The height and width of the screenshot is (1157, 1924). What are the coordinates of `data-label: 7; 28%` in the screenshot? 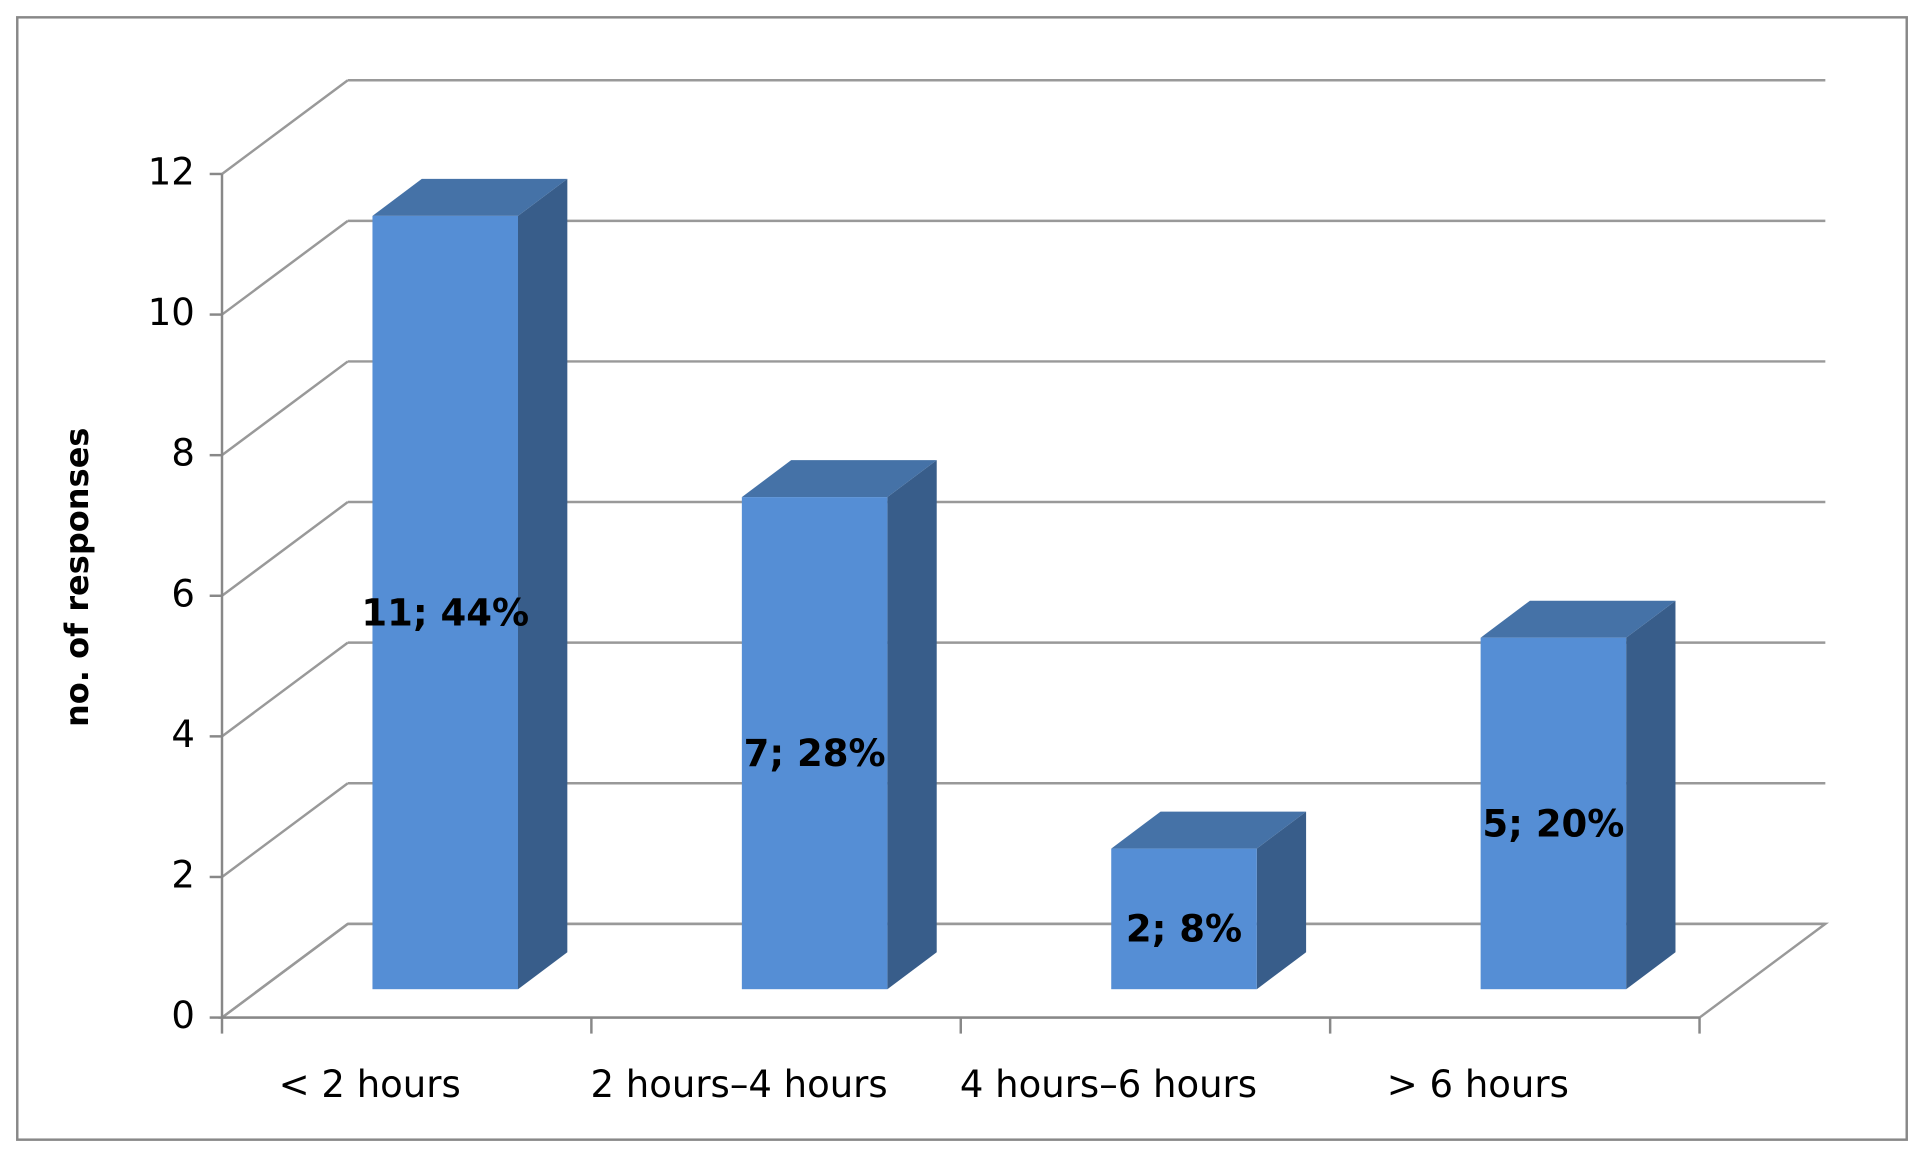 It's located at (815, 753).